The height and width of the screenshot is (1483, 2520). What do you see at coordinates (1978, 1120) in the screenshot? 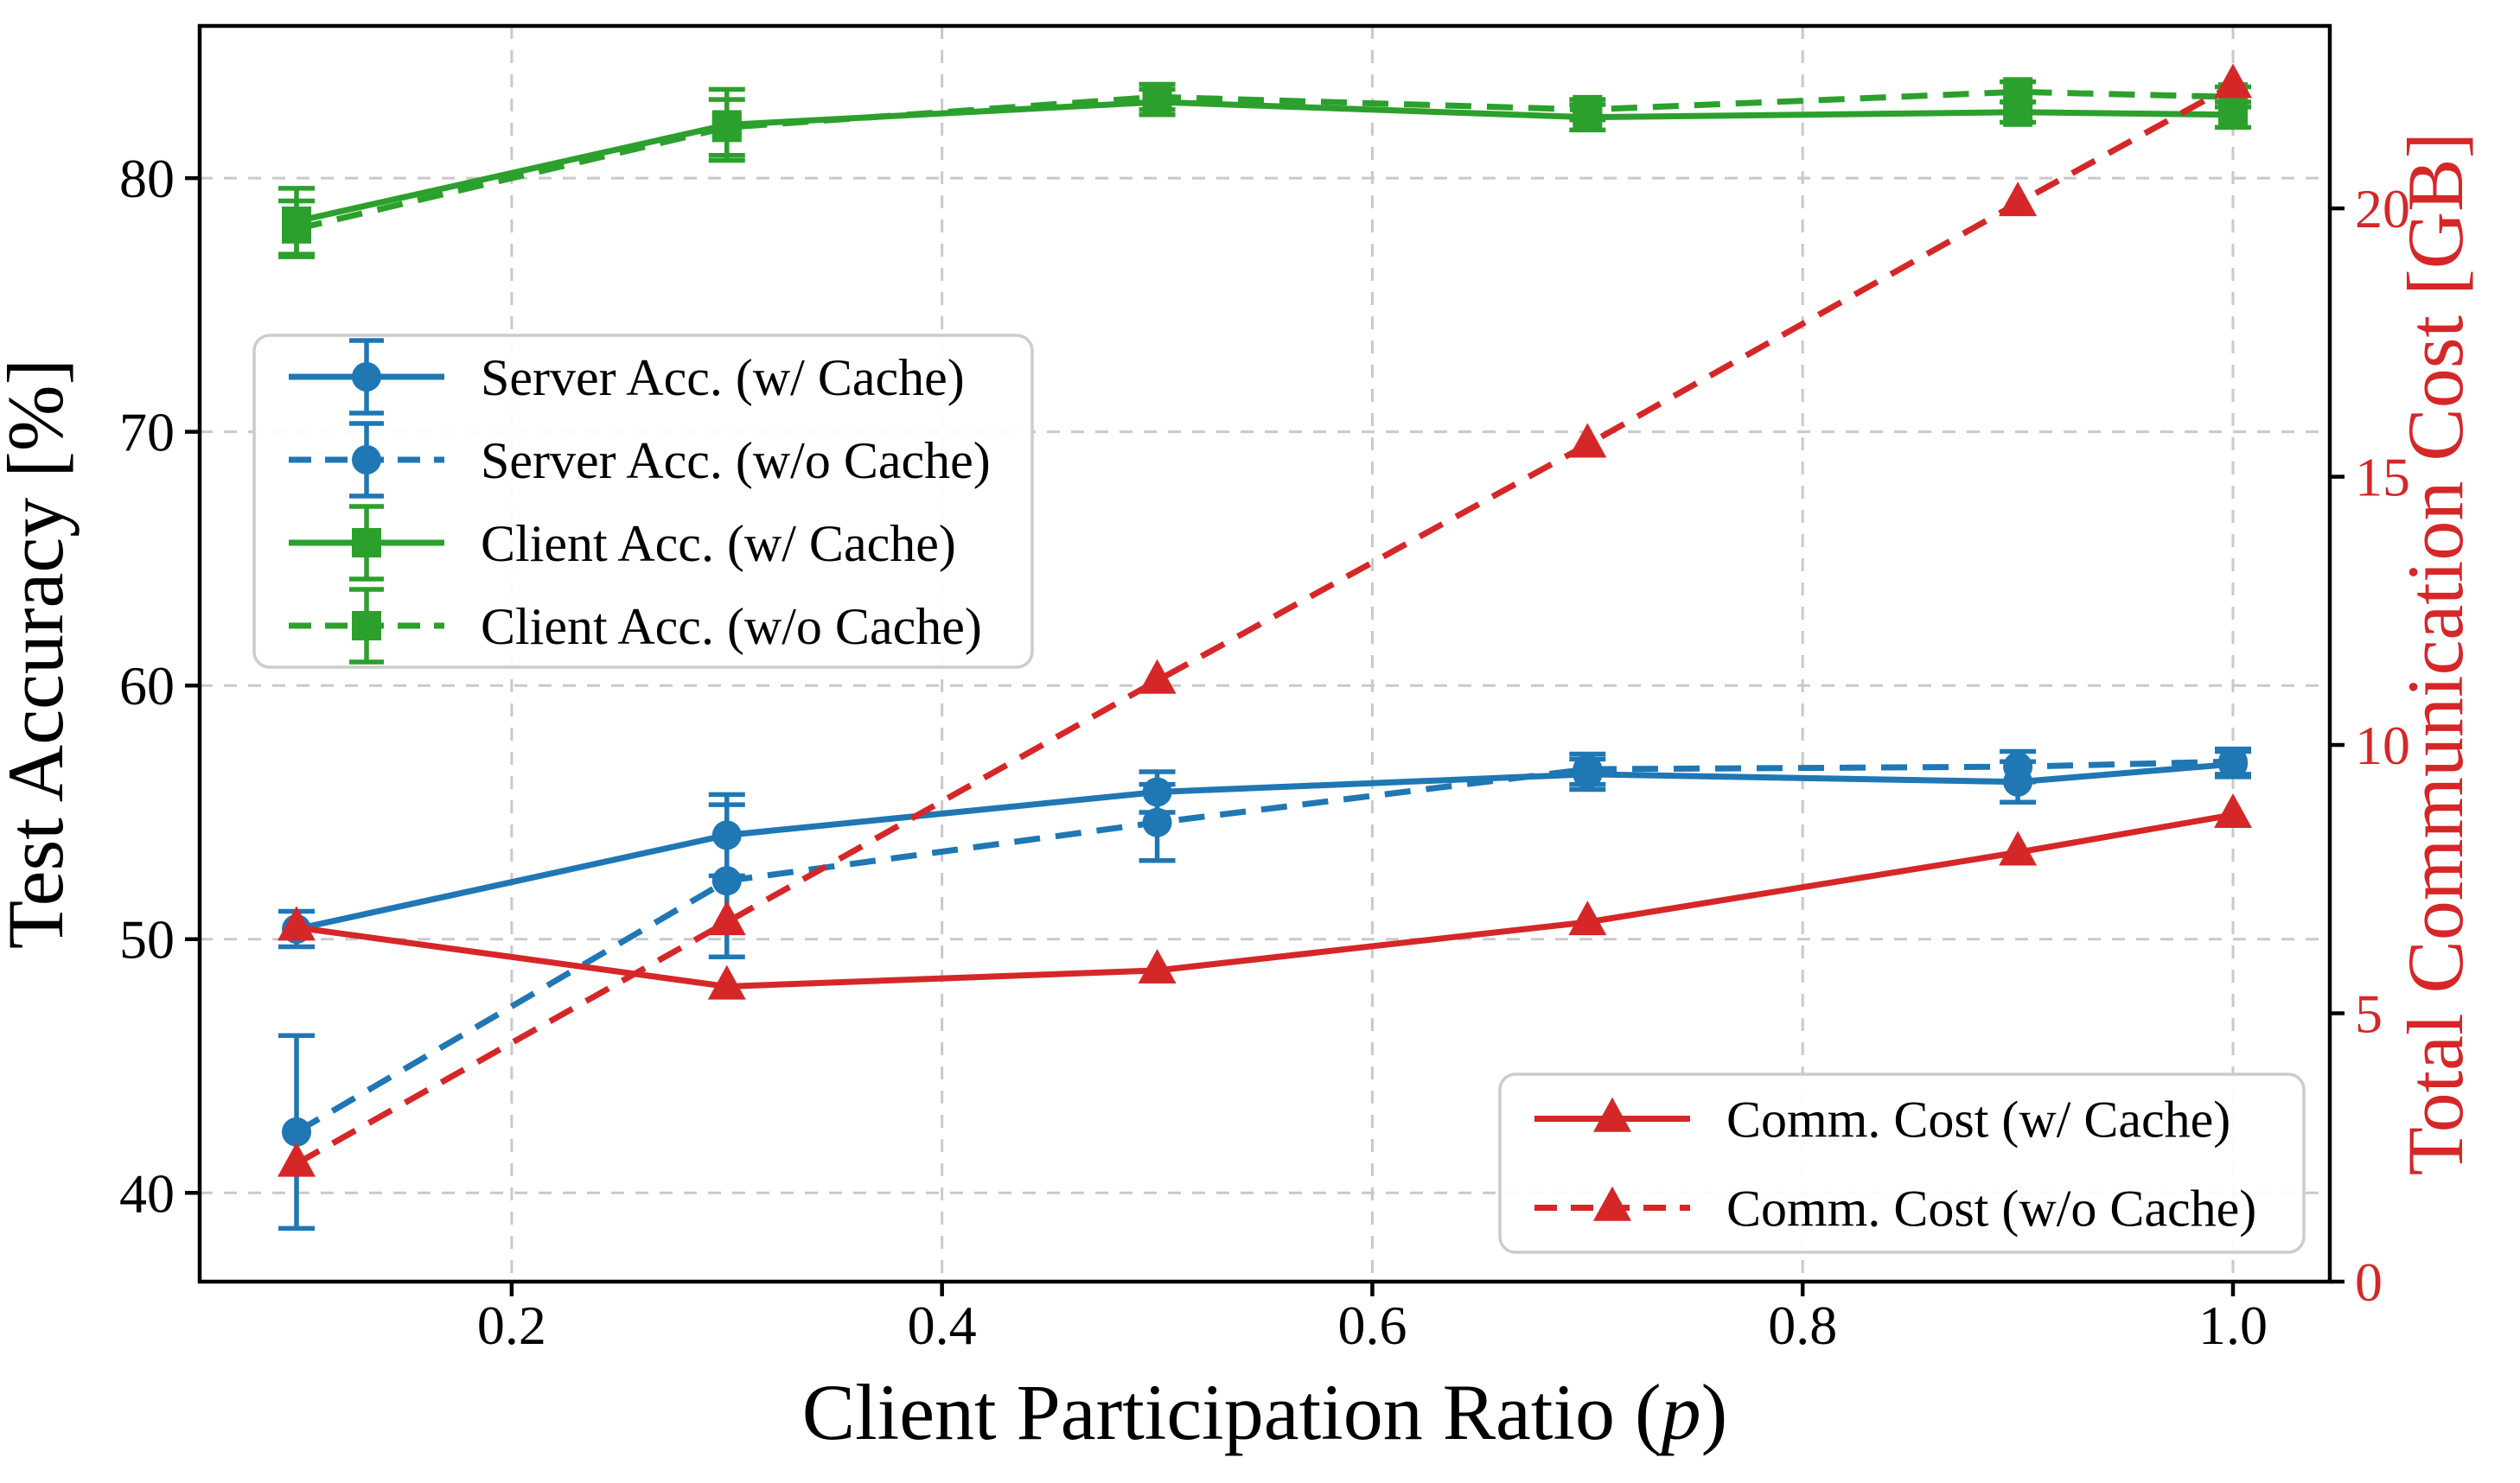
I see `legend-label: Comm. Cost (w/ Cache)` at bounding box center [1978, 1120].